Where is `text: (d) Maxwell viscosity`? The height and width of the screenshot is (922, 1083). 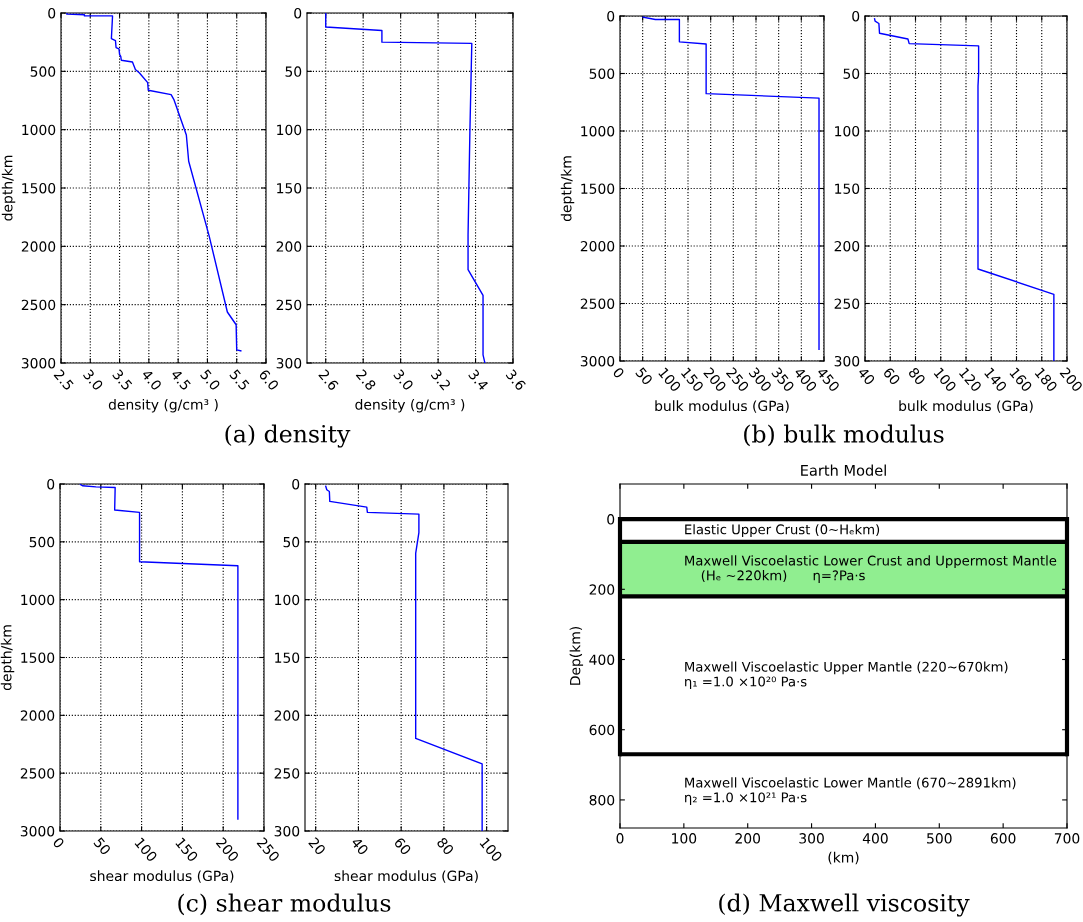
text: (d) Maxwell viscosity is located at coordinates (844, 905).